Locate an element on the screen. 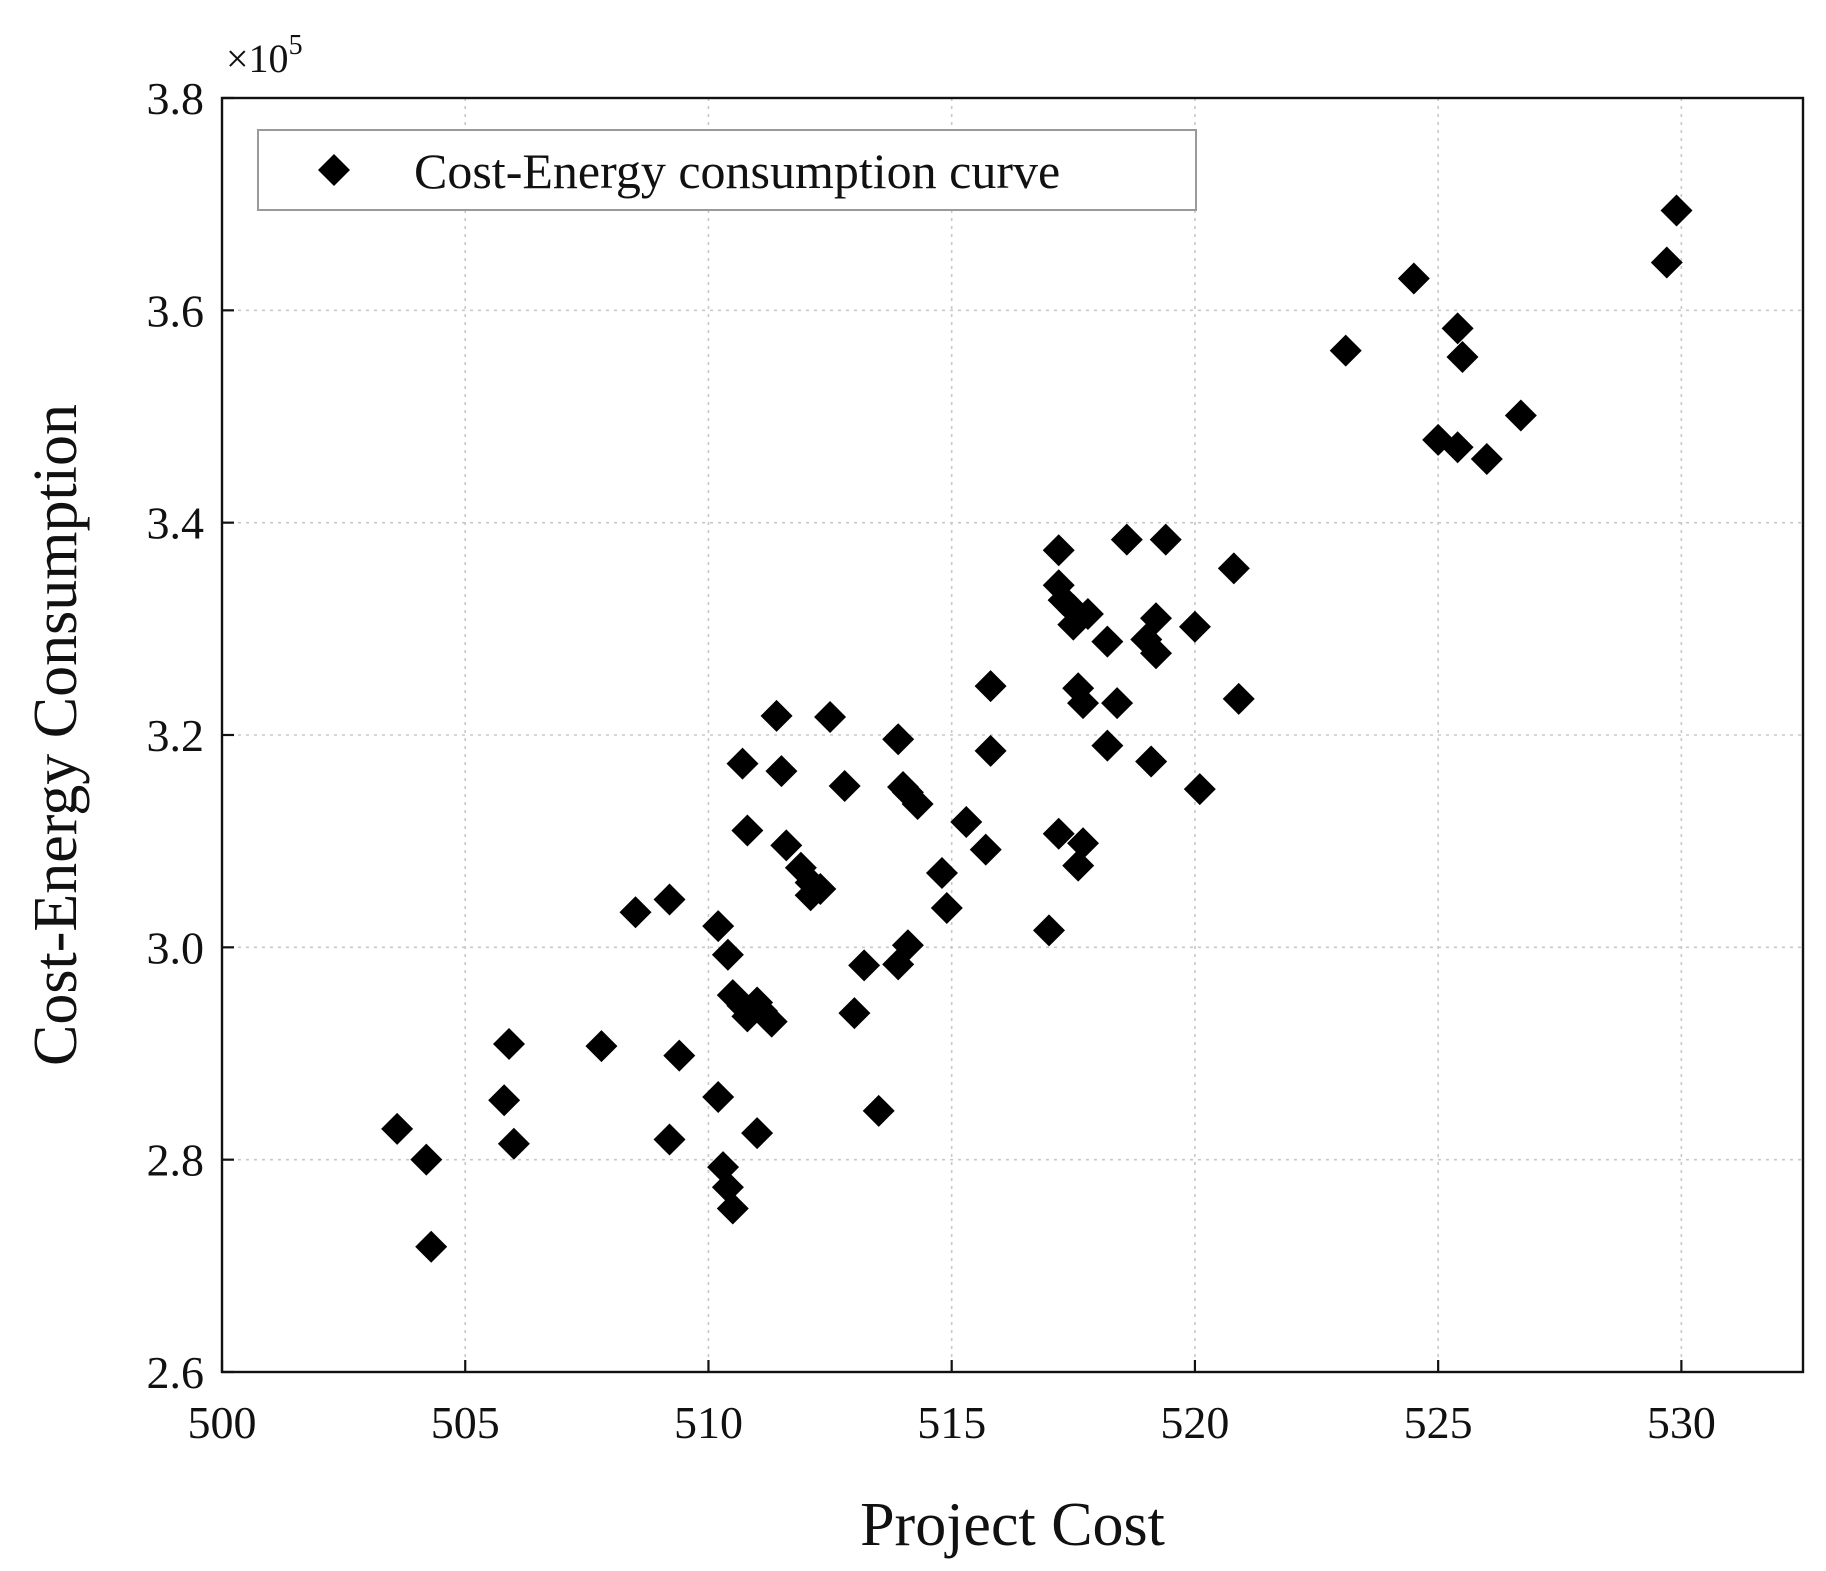  x-tick-label: 500 is located at coordinates (222, 1422).